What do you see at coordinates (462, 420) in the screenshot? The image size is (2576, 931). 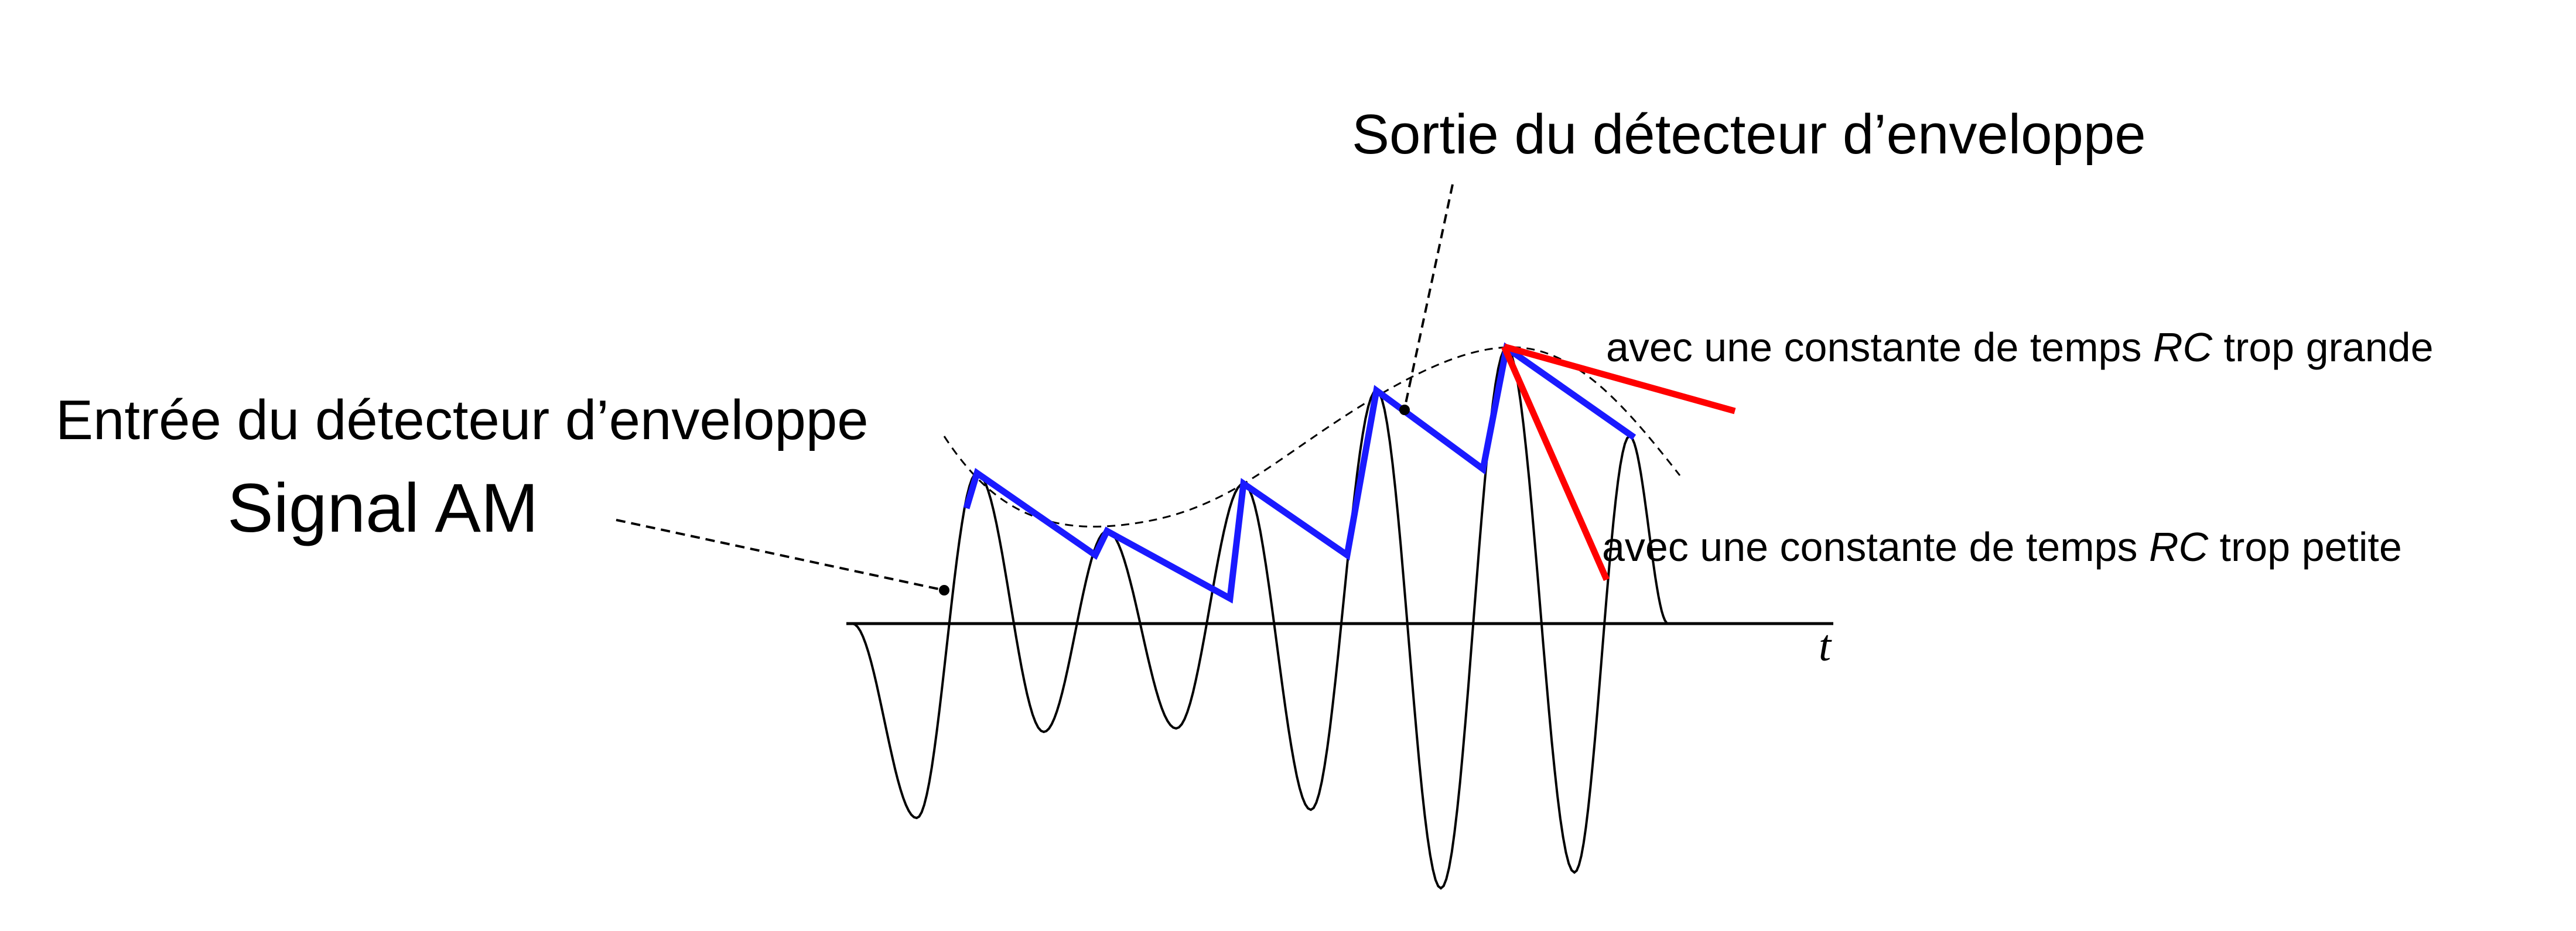 I see `input-label: Entrée du détecteur d’enveloppe` at bounding box center [462, 420].